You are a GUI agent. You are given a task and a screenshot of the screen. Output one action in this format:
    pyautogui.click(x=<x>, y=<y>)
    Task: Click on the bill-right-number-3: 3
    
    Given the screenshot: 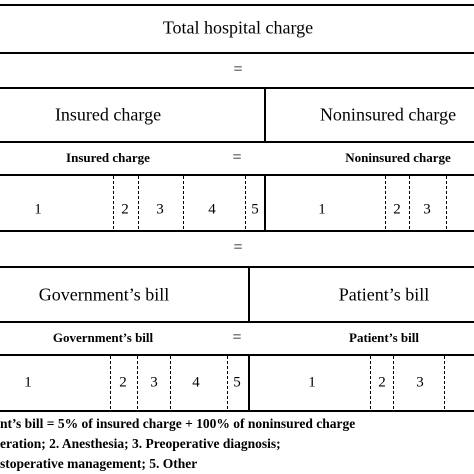 What is the action you would take?
    pyautogui.click(x=420, y=382)
    